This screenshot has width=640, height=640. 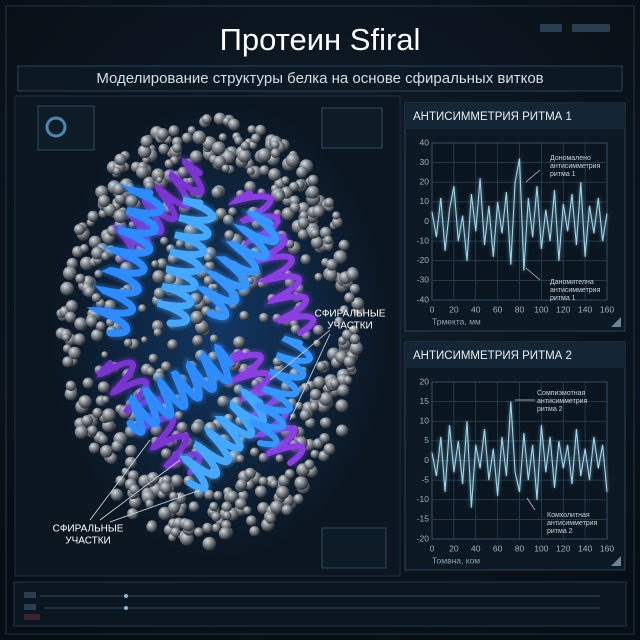 What do you see at coordinates (572, 282) in the screenshot?
I see `annotation: Даномителна` at bounding box center [572, 282].